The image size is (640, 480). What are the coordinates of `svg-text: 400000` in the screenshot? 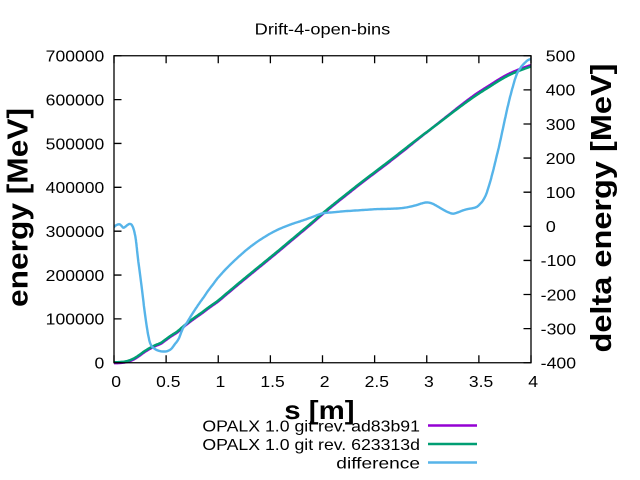 It's located at (75, 188).